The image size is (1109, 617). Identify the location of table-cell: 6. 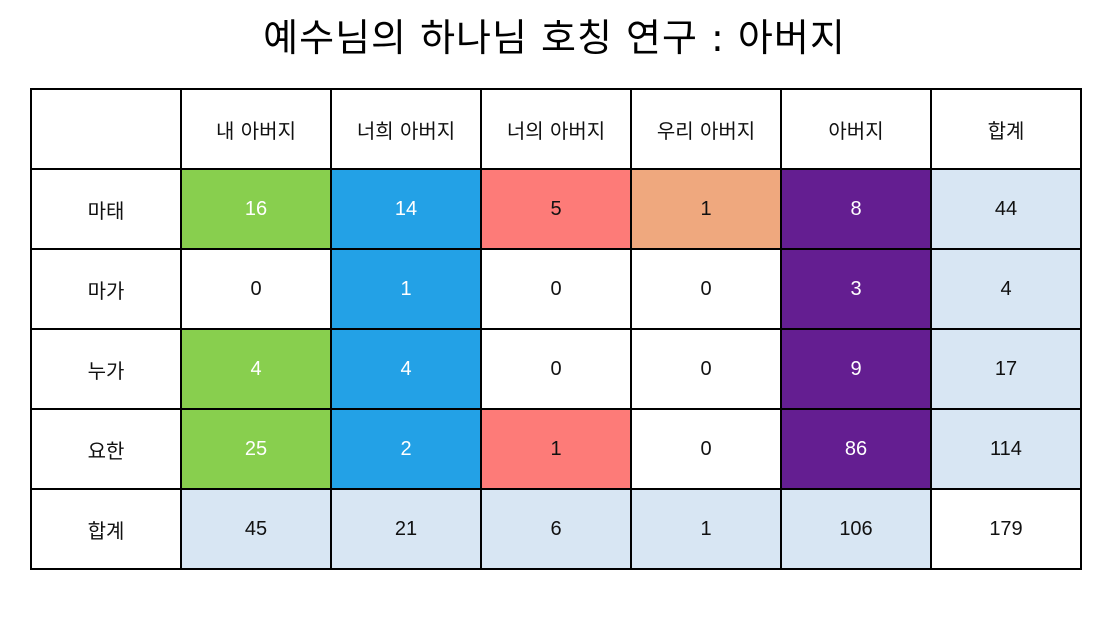
(556, 529).